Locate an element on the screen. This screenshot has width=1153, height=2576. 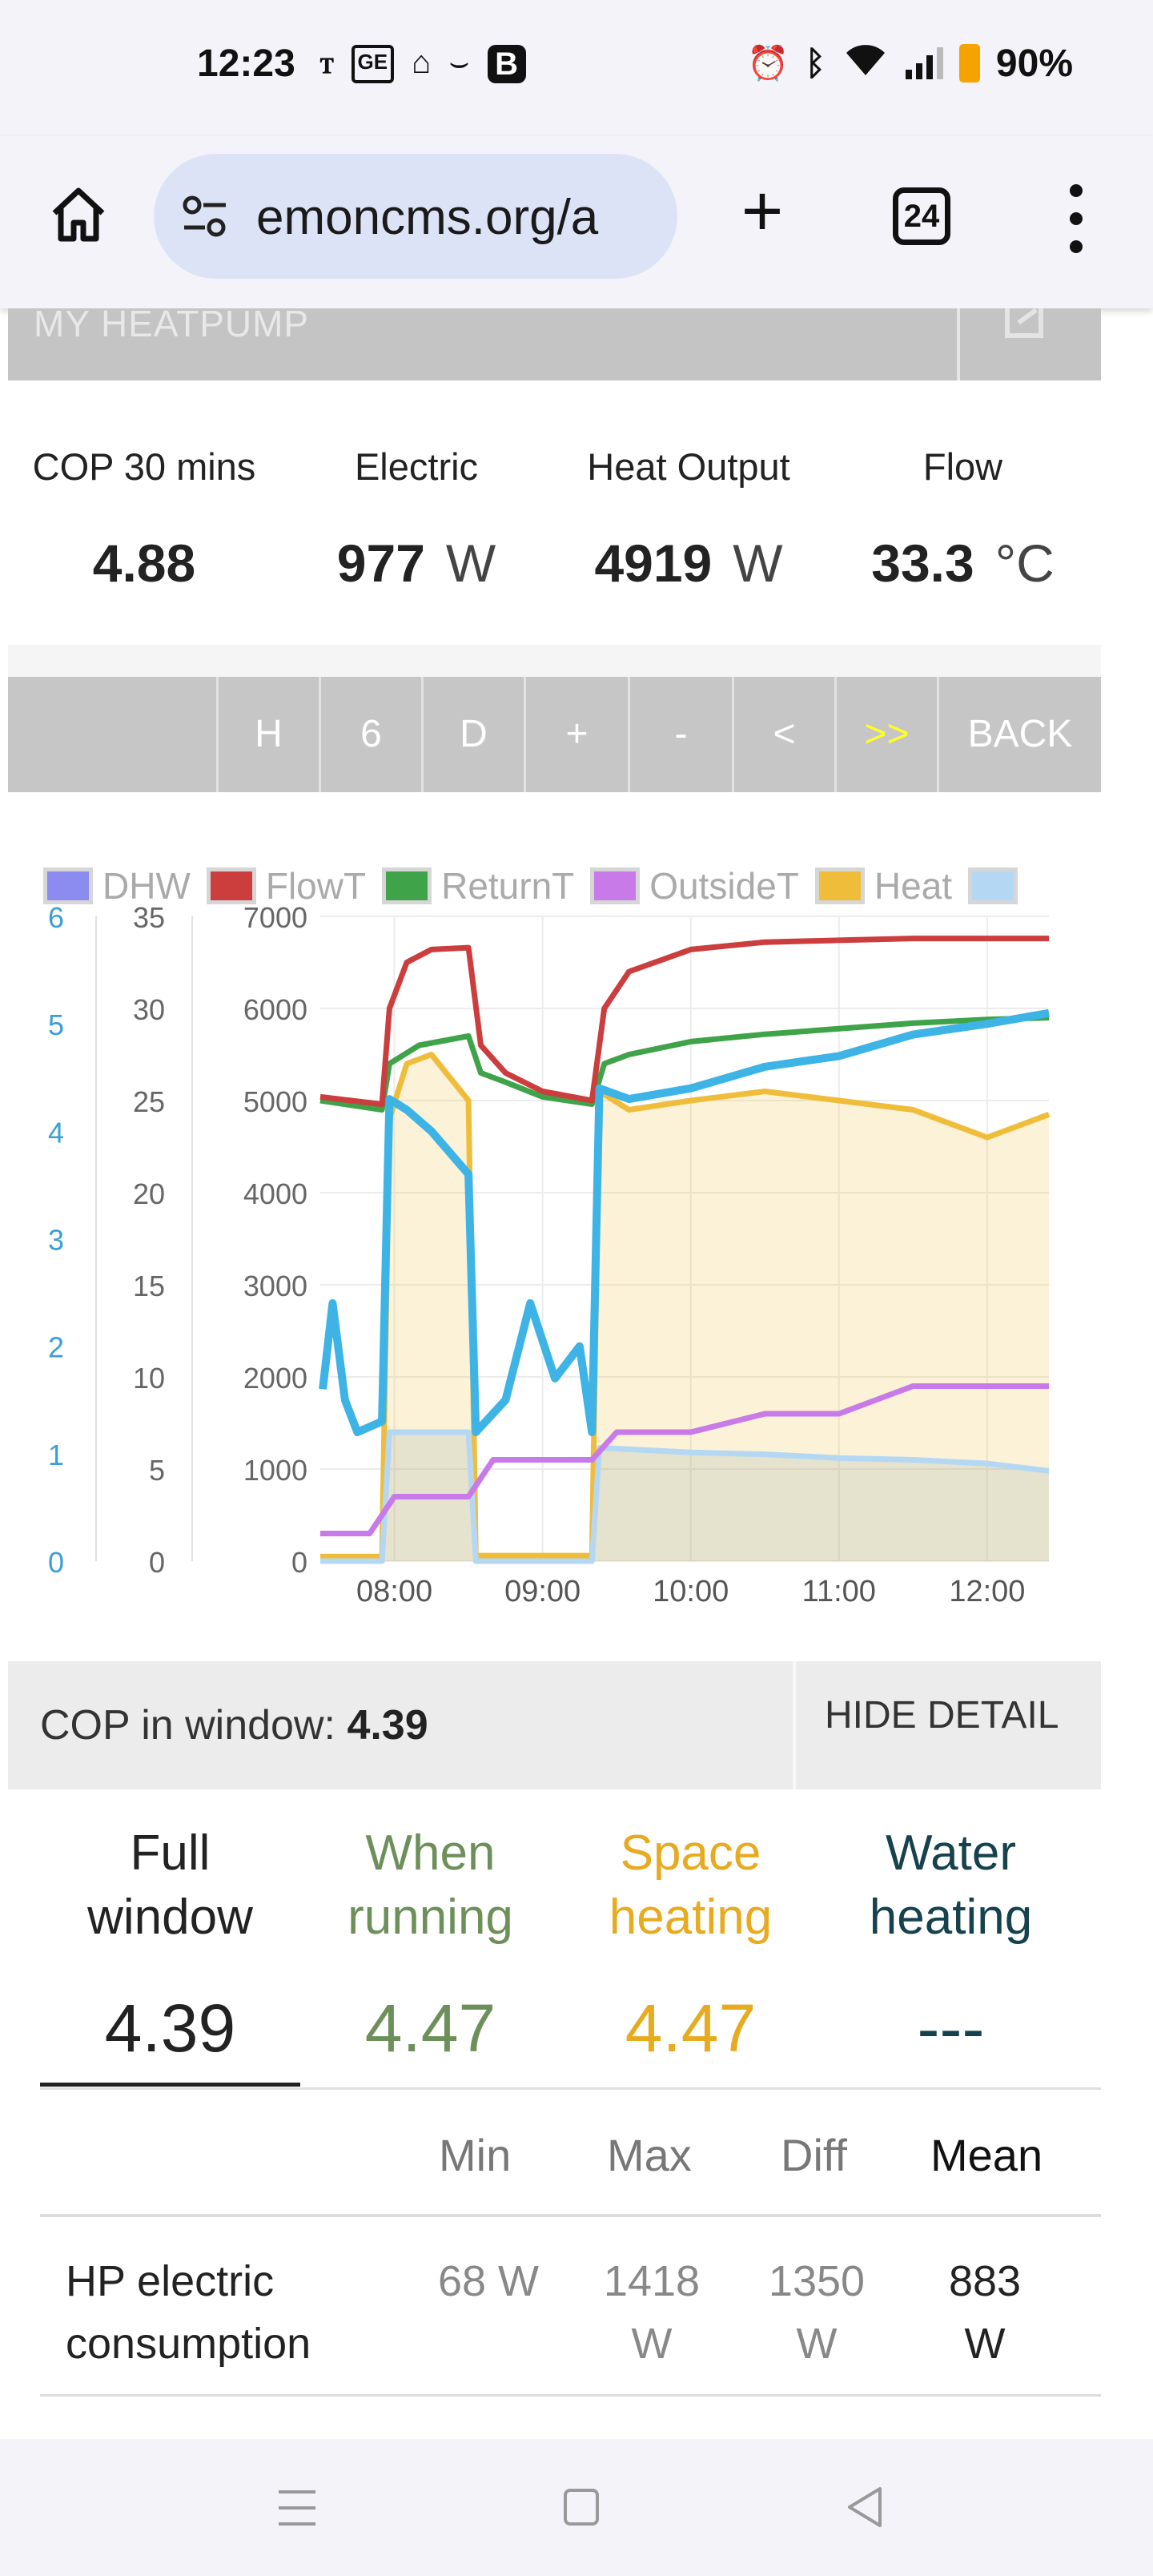
tab-water-heating: Water heating is located at coordinates (951, 1886).